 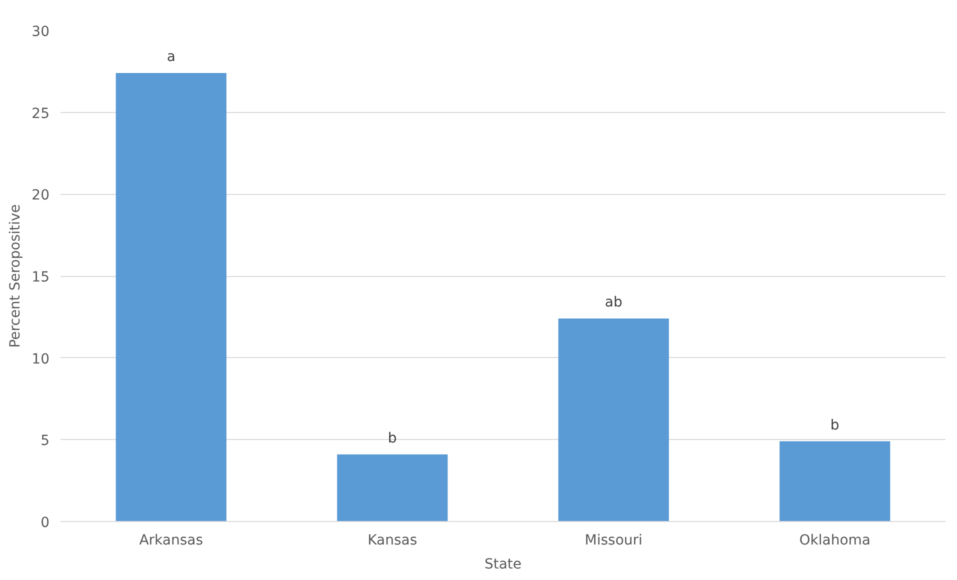 What do you see at coordinates (41, 359) in the screenshot?
I see `y-tick-label: 10` at bounding box center [41, 359].